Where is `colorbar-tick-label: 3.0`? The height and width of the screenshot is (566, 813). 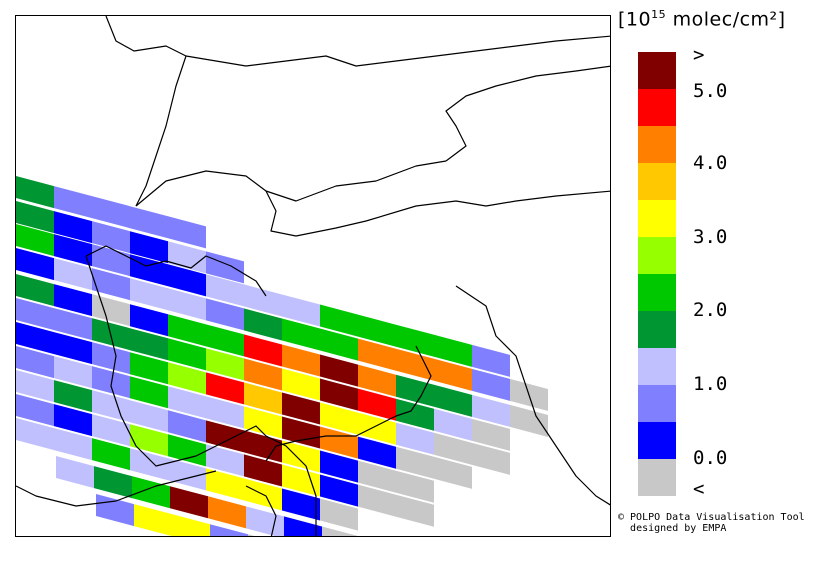
colorbar-tick-label: 3.0 is located at coordinates (710, 237).